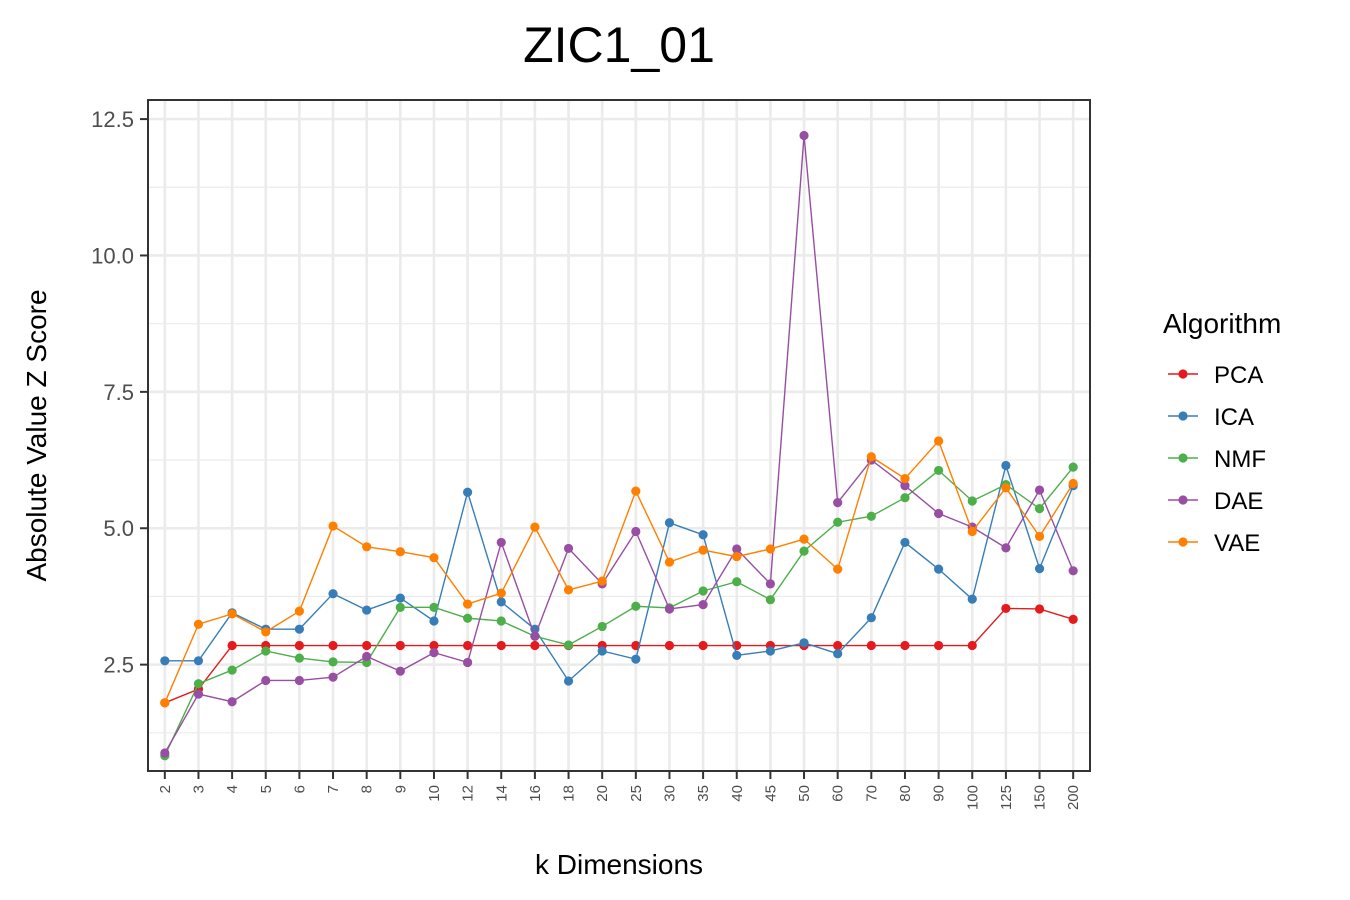  I want to click on x-tick-label: 150, so click(1040, 797).